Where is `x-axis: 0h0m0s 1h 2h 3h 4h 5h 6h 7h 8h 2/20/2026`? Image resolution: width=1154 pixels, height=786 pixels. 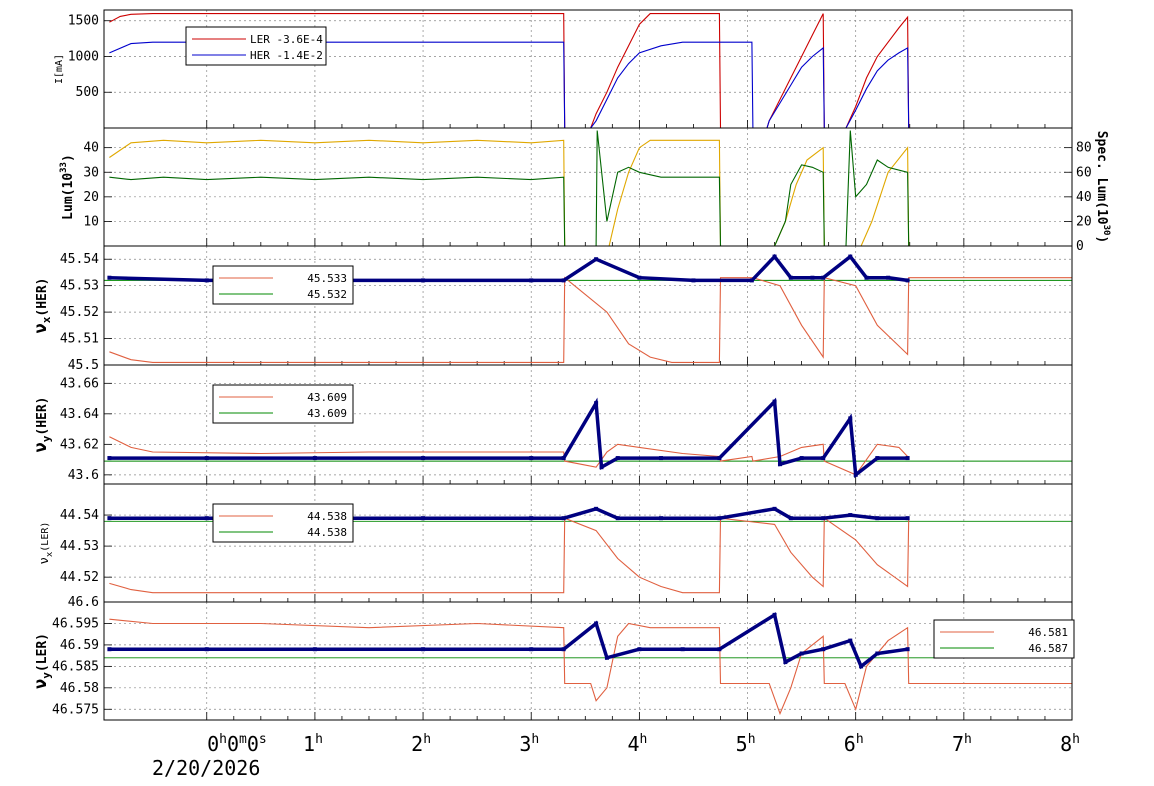
x-axis: 0h0m0s 1h 2h 3h 4h 5h 6h 7h 8h 2/20/2026 is located at coordinates (616, 756).